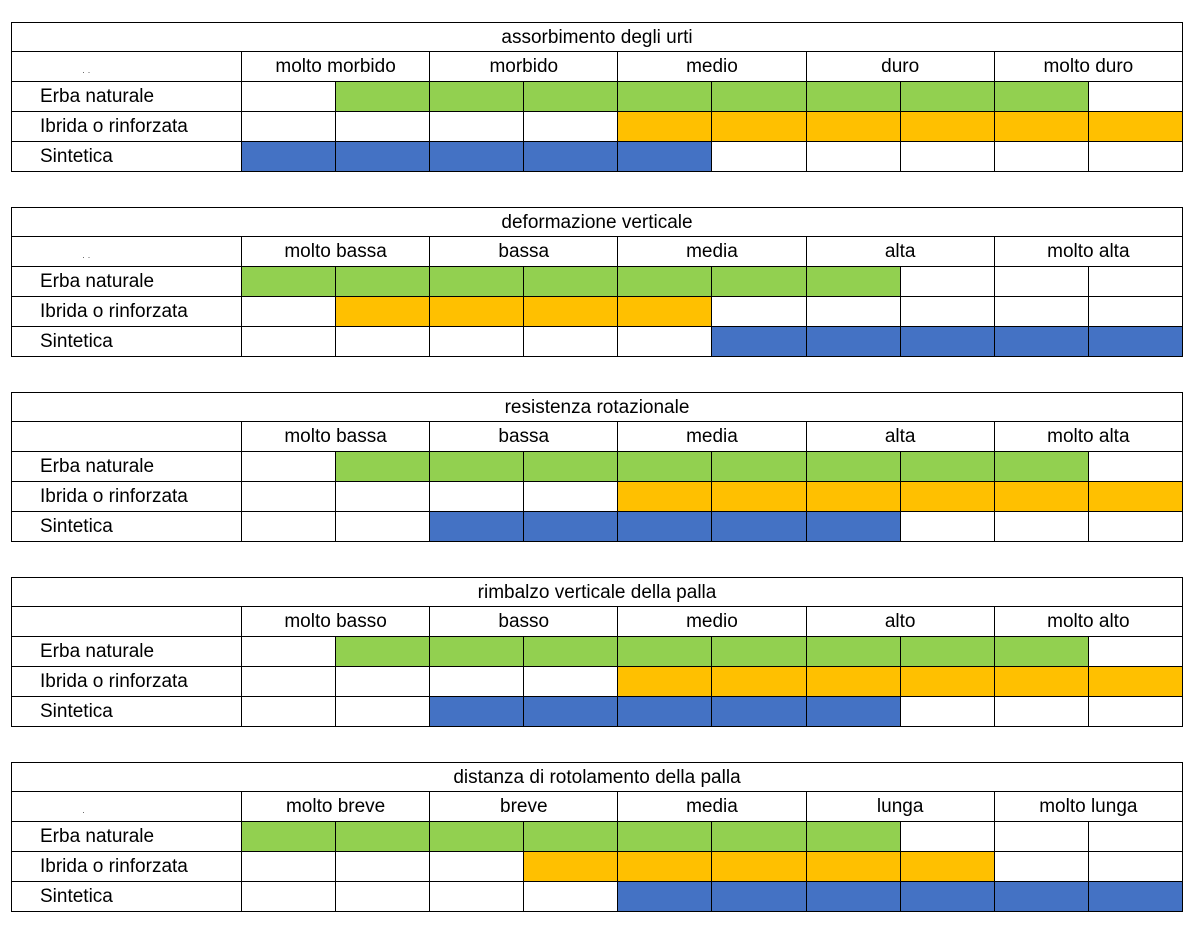 The image size is (1200, 928). I want to click on data-row: Sintetica, so click(597, 897).